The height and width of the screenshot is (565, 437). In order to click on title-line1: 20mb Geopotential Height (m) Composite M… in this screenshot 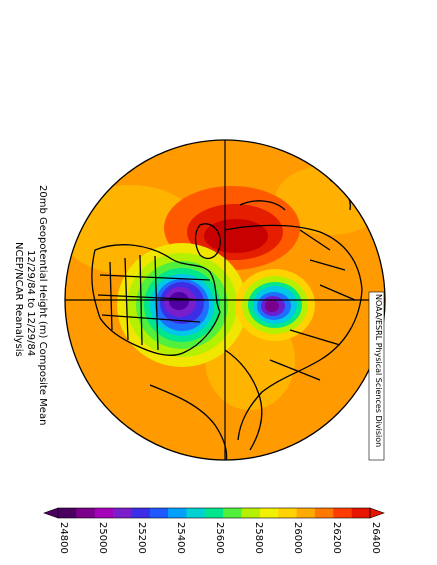, I will do `click(42, 305)`.